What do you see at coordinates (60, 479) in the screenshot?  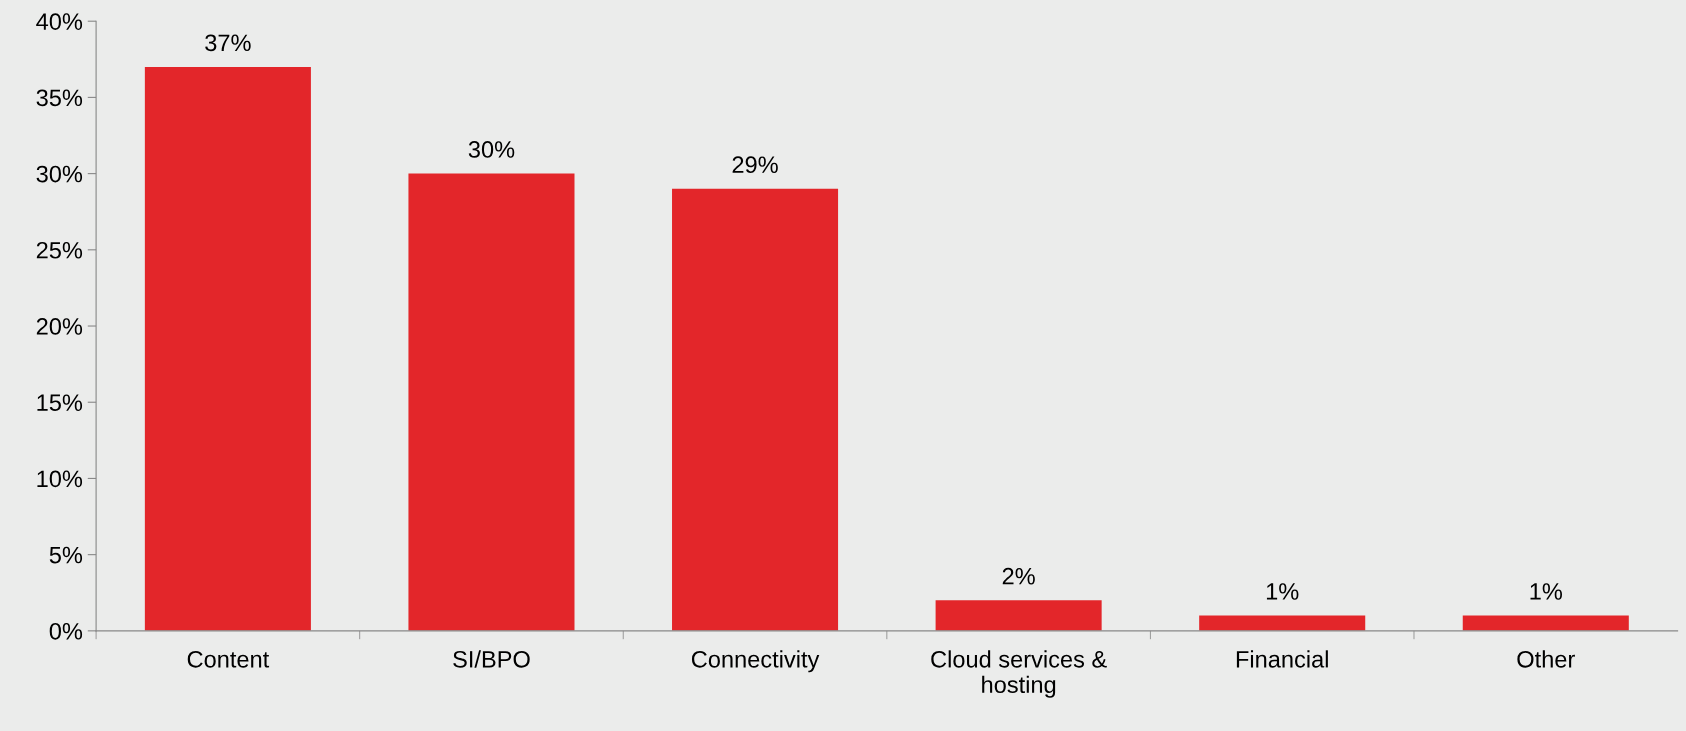 I see `y-tick-label: 10%` at bounding box center [60, 479].